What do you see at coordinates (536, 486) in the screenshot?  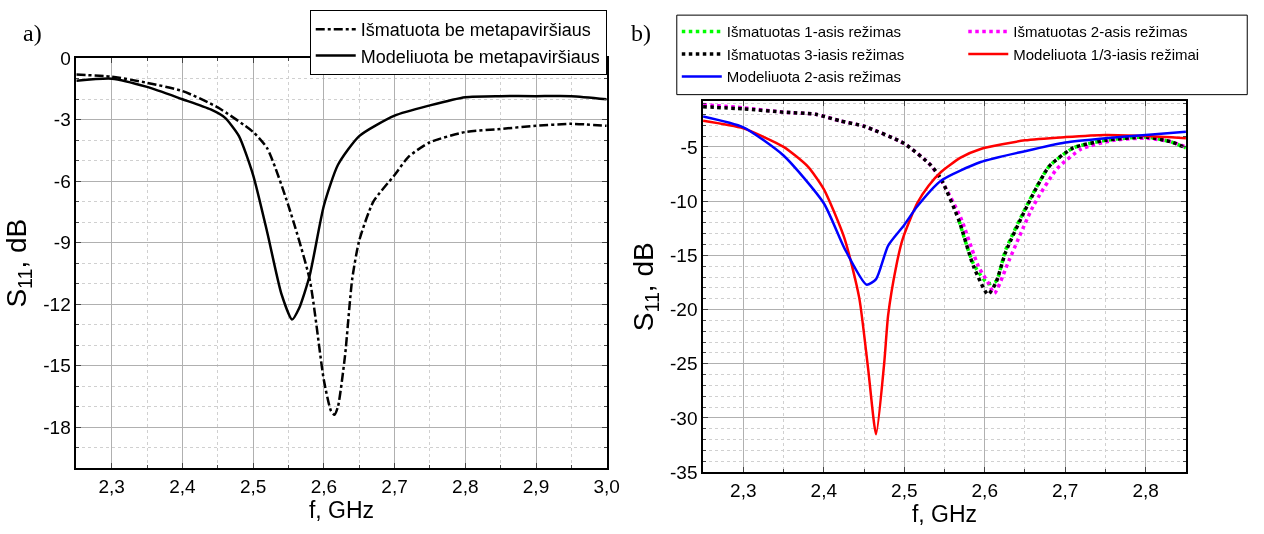 I see `x-tick-label: 2,9` at bounding box center [536, 486].